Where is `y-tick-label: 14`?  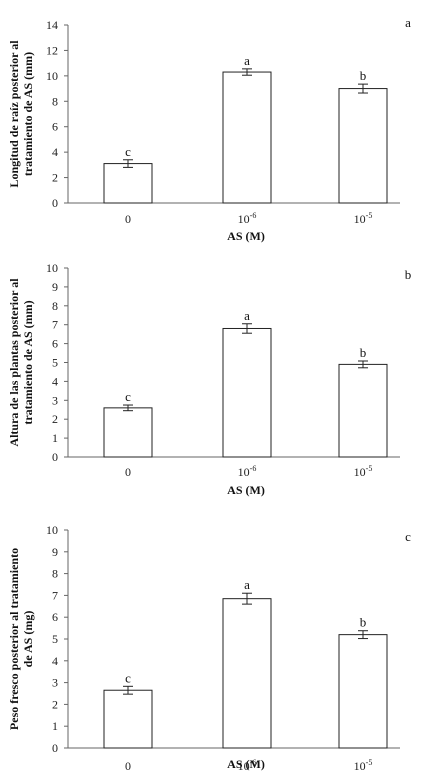 y-tick-label: 14 is located at coordinates (52, 25).